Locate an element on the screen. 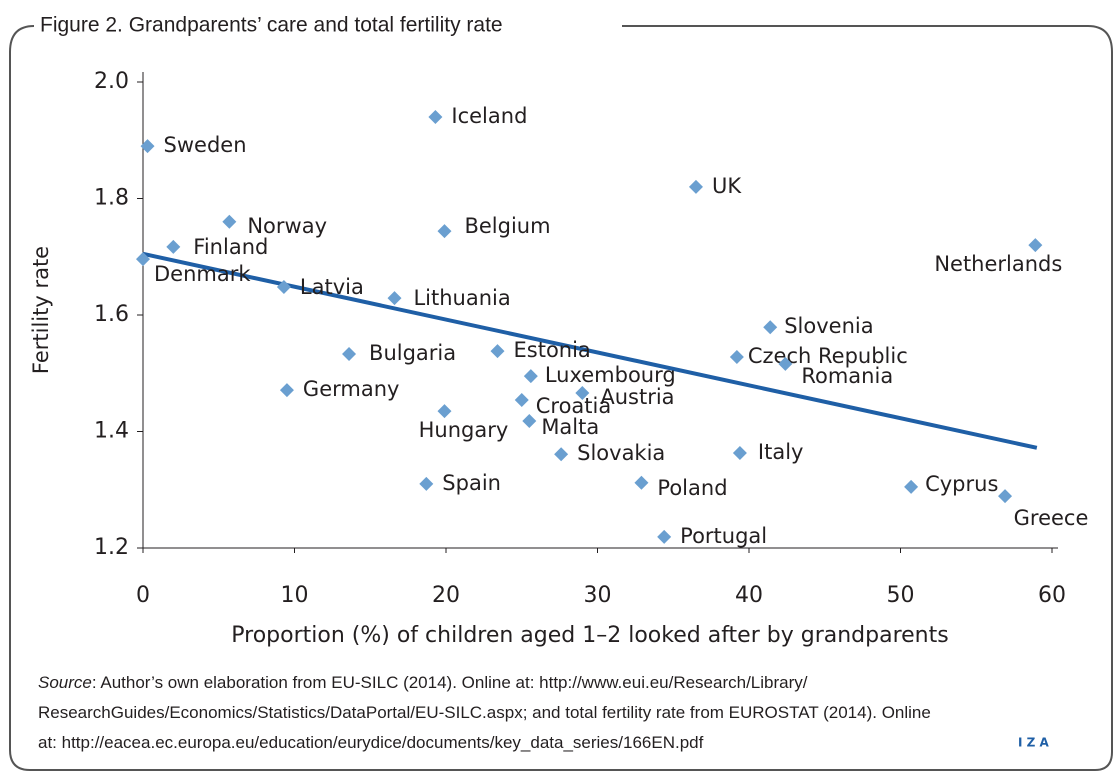 This screenshot has height=776, width=1118. point-label: Lithuania is located at coordinates (461, 298).